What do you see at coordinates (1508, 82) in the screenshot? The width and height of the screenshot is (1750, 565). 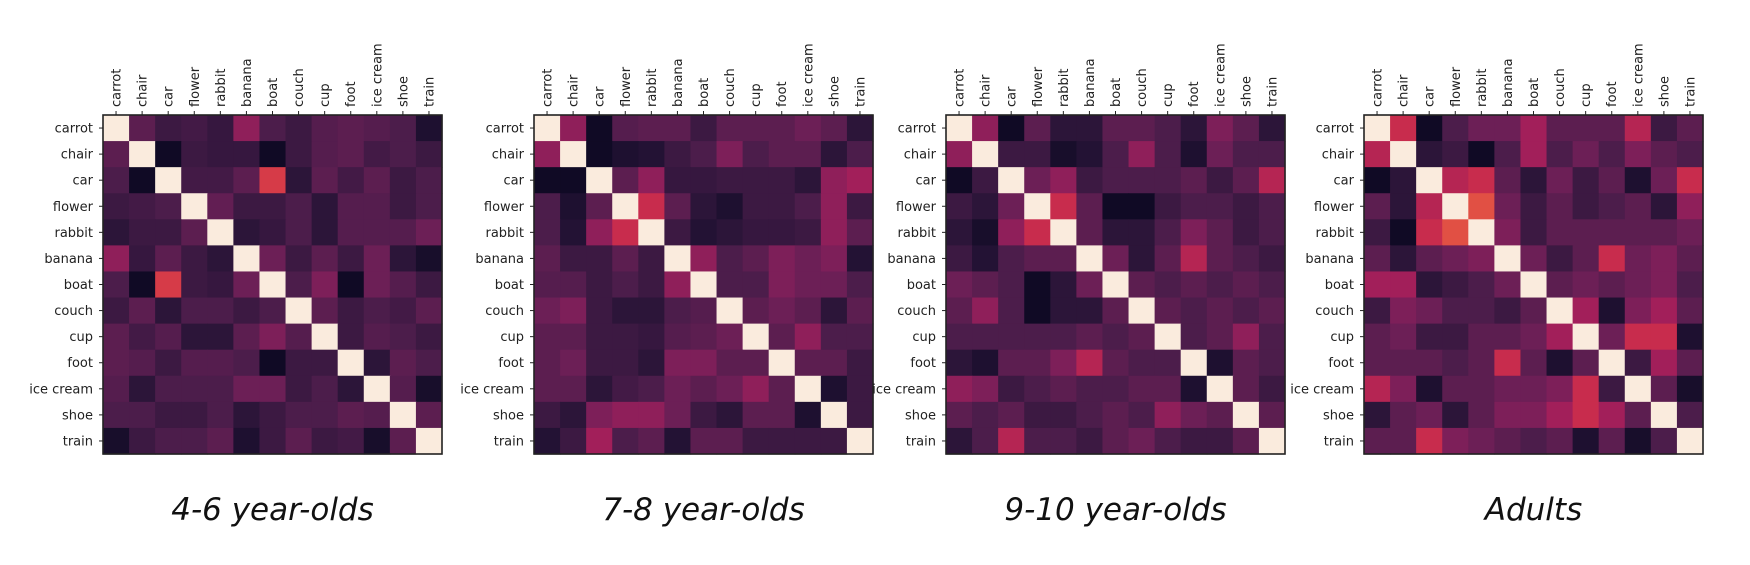 I see `x-tick-label: banana` at bounding box center [1508, 82].